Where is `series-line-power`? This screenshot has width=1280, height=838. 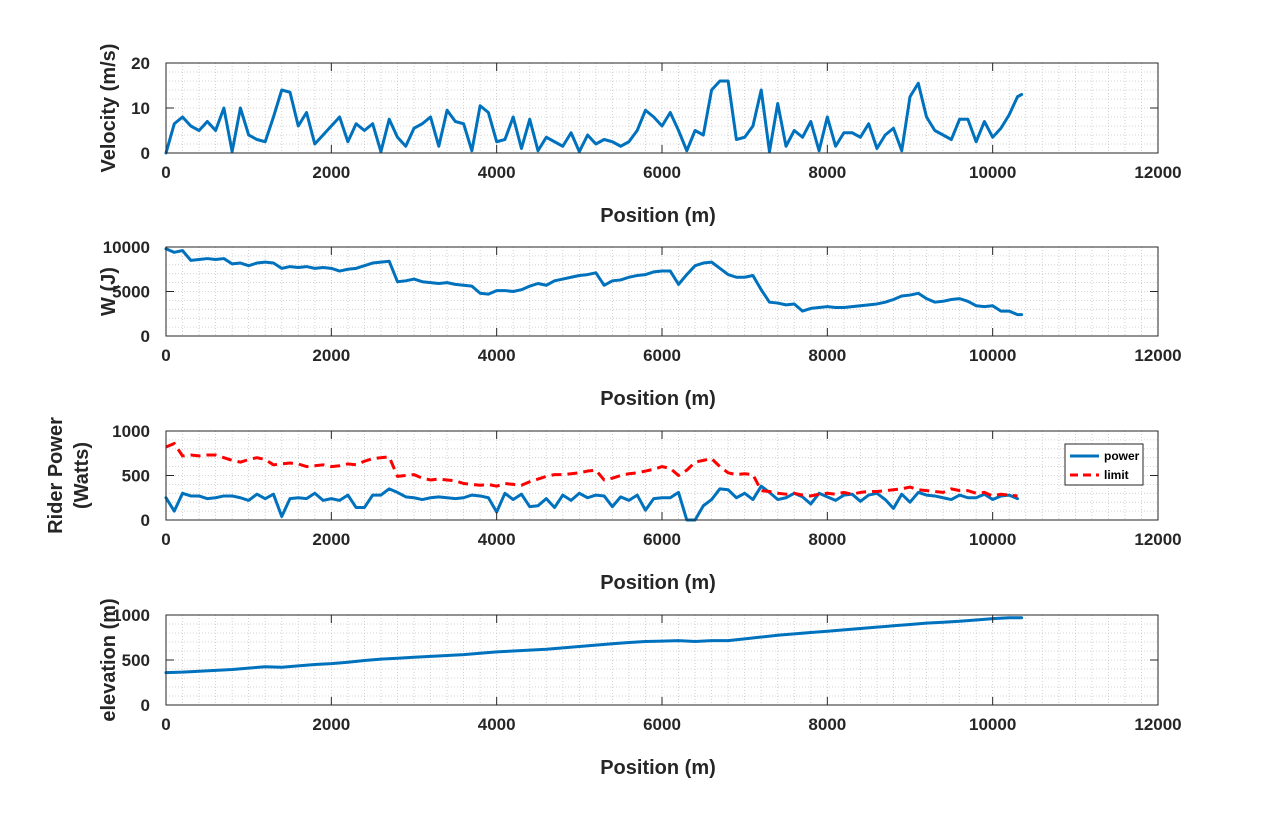 series-line-power is located at coordinates (591, 503).